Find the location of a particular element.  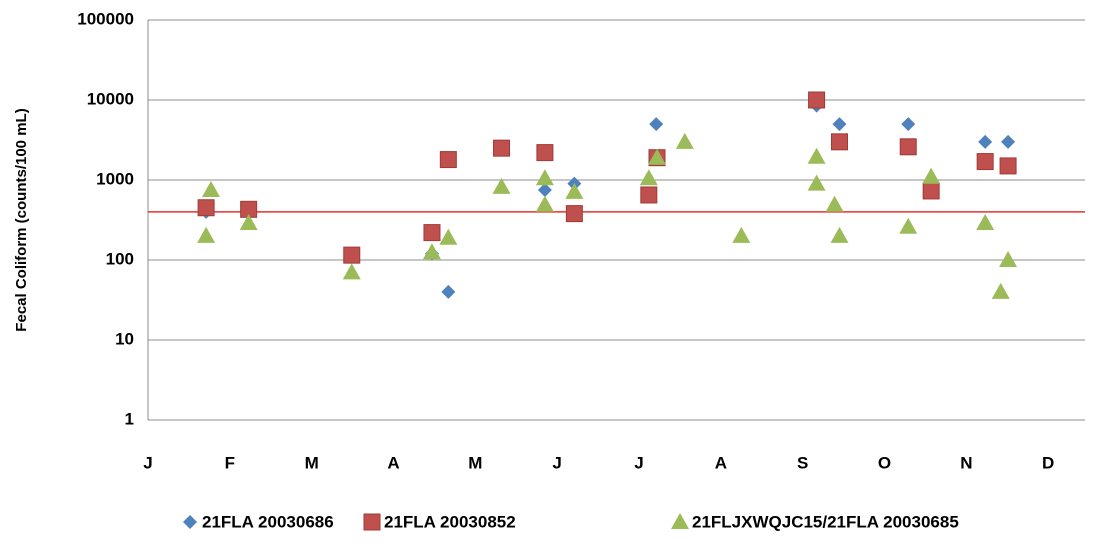

y-axis-label: Fecal Coliform (counts/100 mL) is located at coordinates (21, 219).